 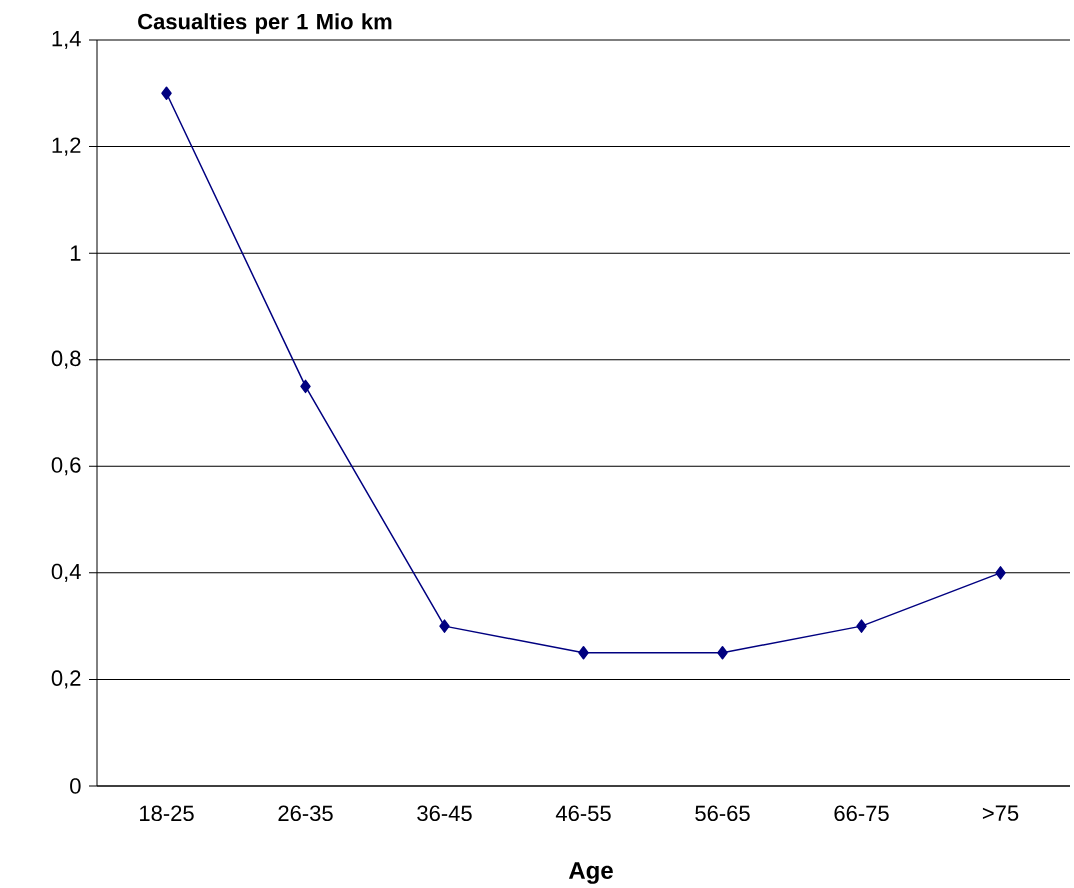 What do you see at coordinates (75, 253) in the screenshot?
I see `y-tick-label: 1` at bounding box center [75, 253].